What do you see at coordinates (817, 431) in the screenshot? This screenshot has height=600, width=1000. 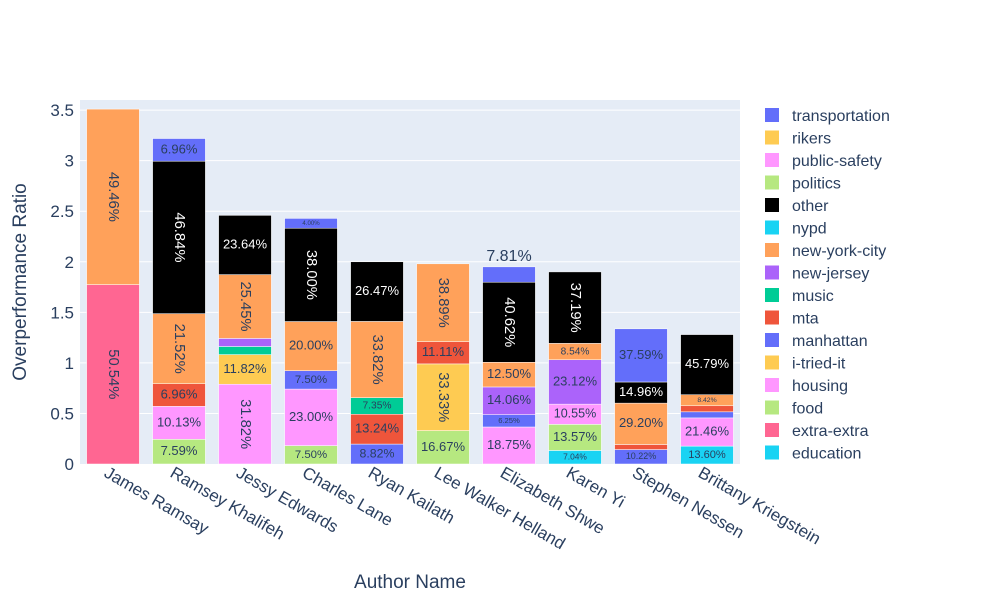 I see `legend-item-extra-extra: extra-extra` at bounding box center [817, 431].